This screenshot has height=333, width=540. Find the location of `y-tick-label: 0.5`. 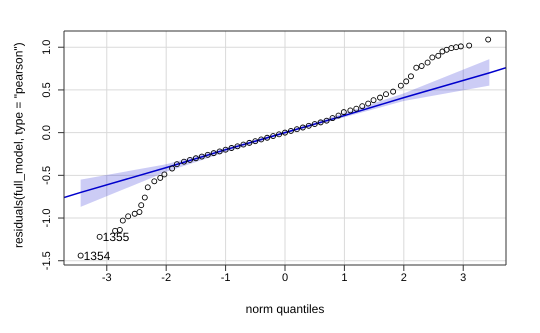

y-tick-label: 0.5 is located at coordinates (47, 90).